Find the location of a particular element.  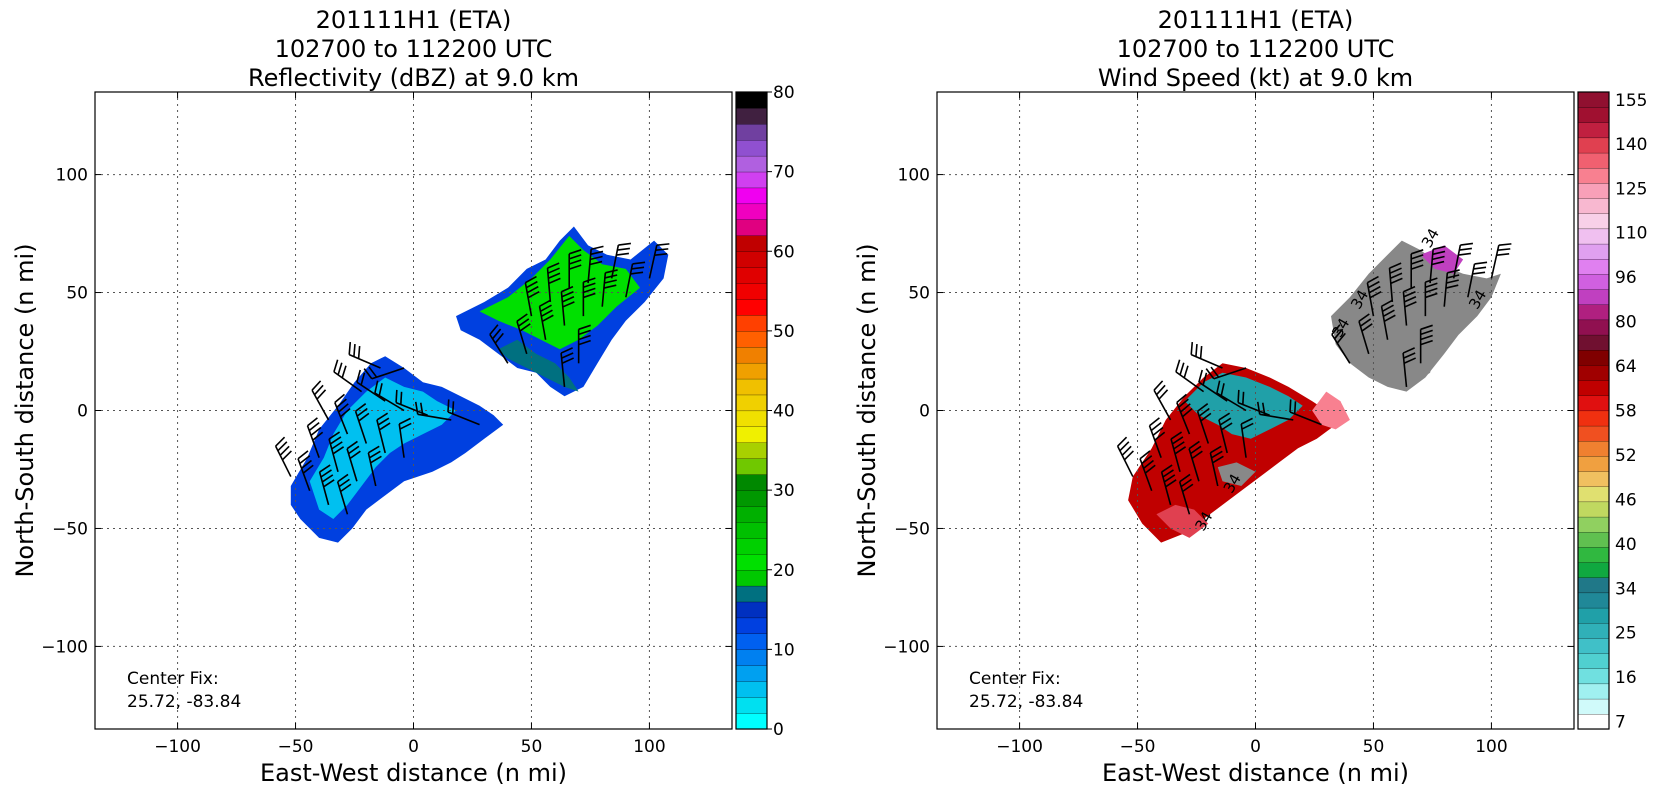

colorbar-tick-label-4: 30 is located at coordinates (784, 491).